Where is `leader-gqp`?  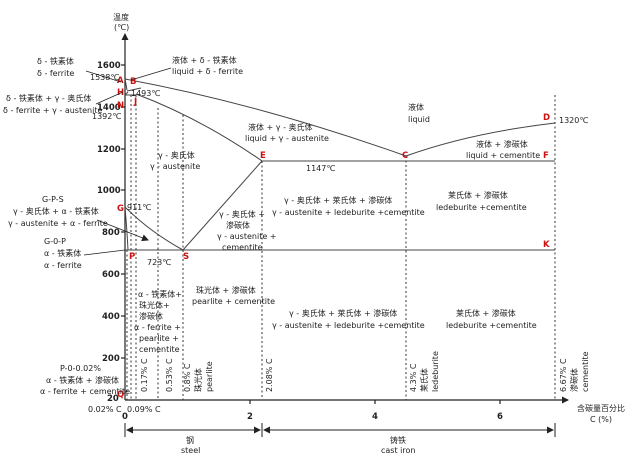 leader-gqp is located at coordinates (104, 252).